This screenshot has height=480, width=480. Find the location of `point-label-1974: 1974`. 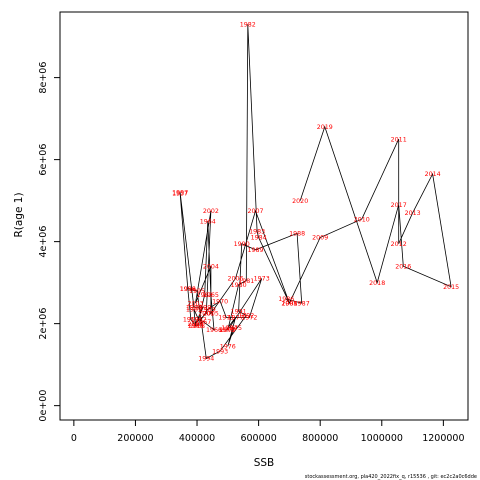

point-label-1974: 1974 is located at coordinates (229, 328).